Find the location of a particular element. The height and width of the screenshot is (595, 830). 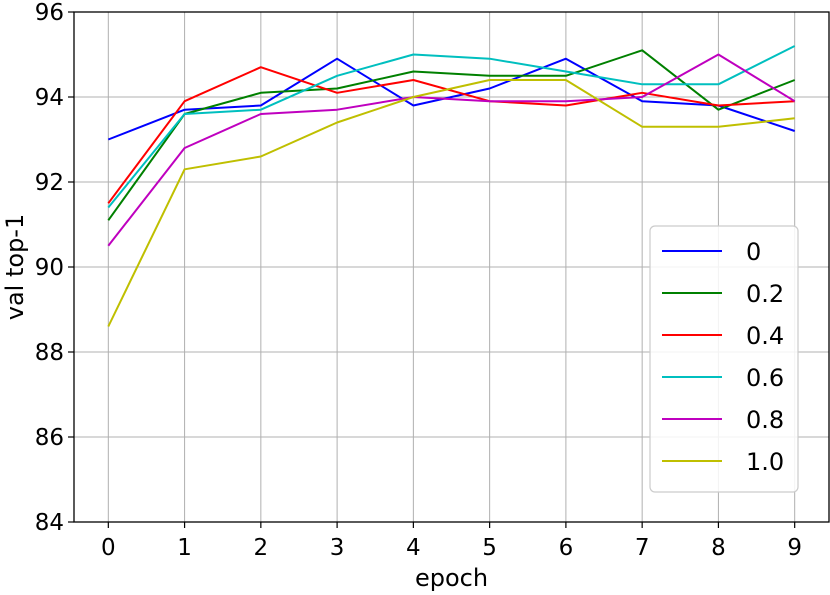

legend: 0 0.2 0.4 0.6 0.8 1.0 is located at coordinates (724, 359).